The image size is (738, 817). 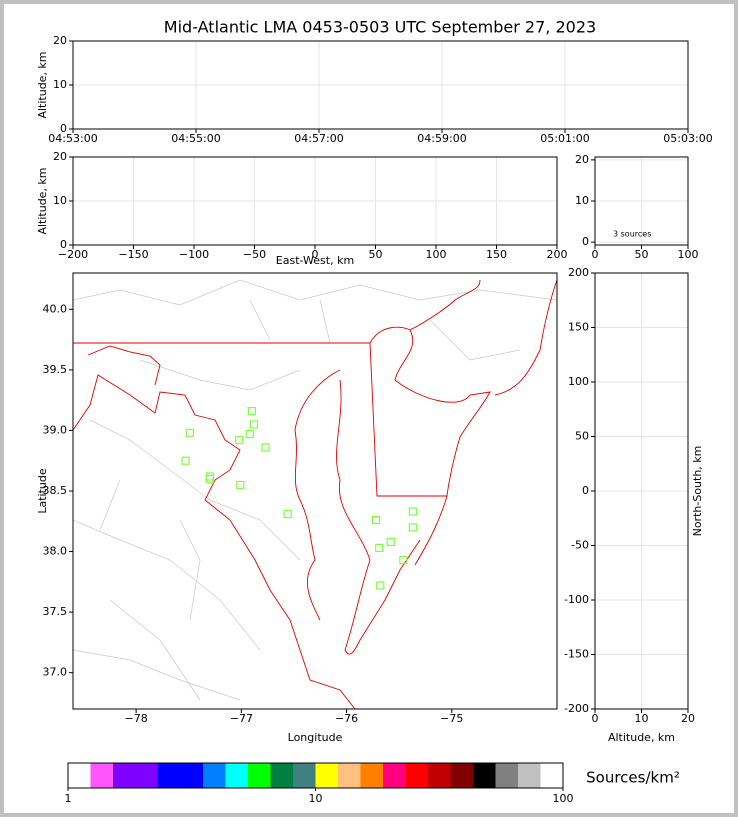 What do you see at coordinates (582, 436) in the screenshot?
I see `y-tick-label: 50` at bounding box center [582, 436].